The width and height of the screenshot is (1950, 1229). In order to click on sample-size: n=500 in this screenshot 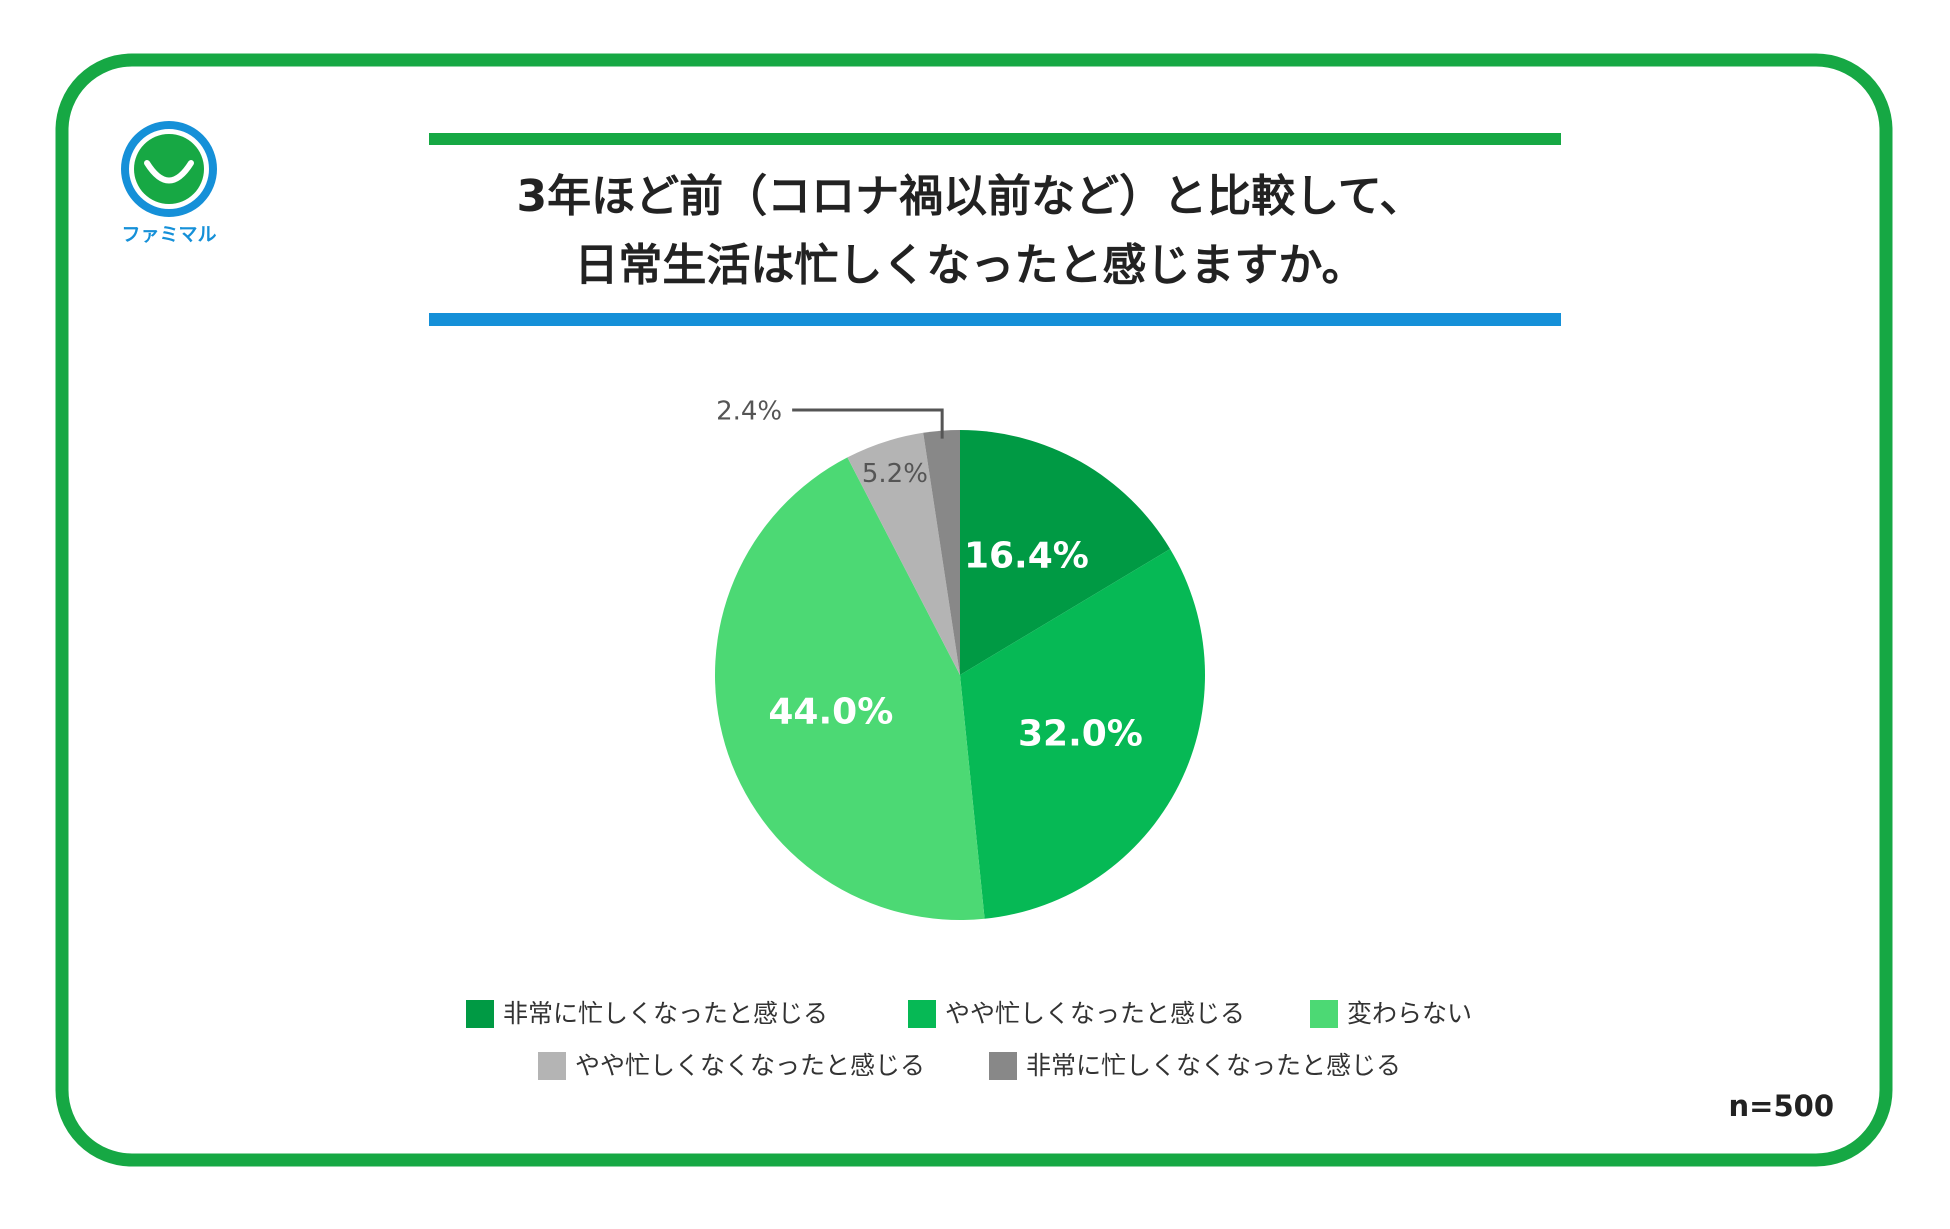, I will do `click(1781, 1106)`.